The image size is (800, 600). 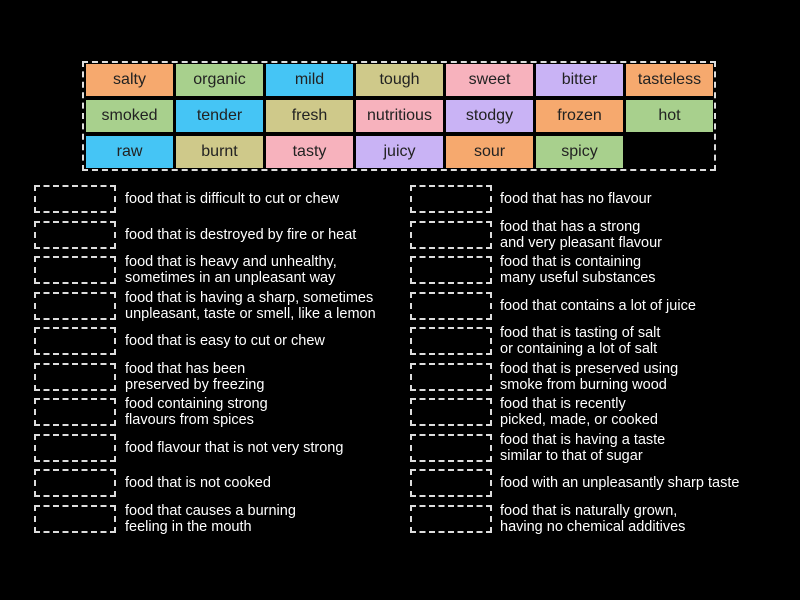 What do you see at coordinates (489, 80) in the screenshot?
I see `word-tile: sweet` at bounding box center [489, 80].